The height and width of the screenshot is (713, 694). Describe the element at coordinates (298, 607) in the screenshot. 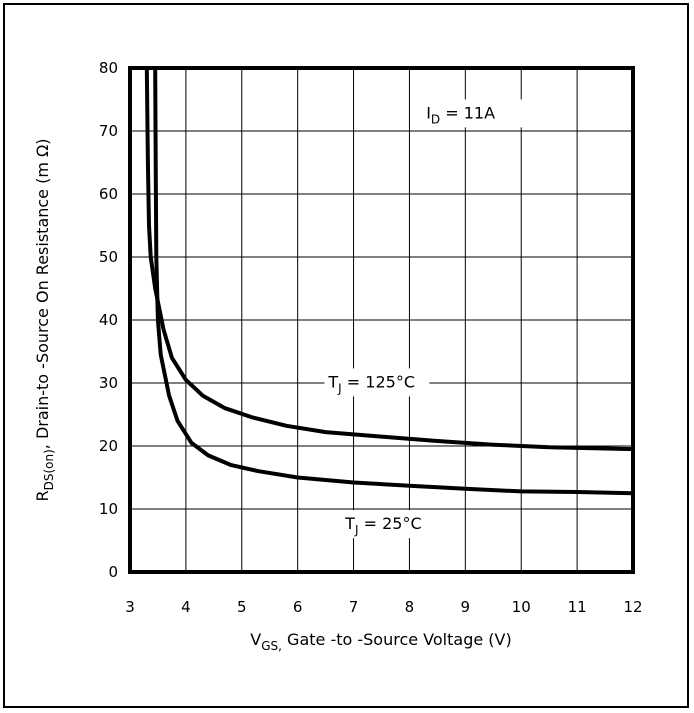

I see `x-tick-label: 6` at that location.